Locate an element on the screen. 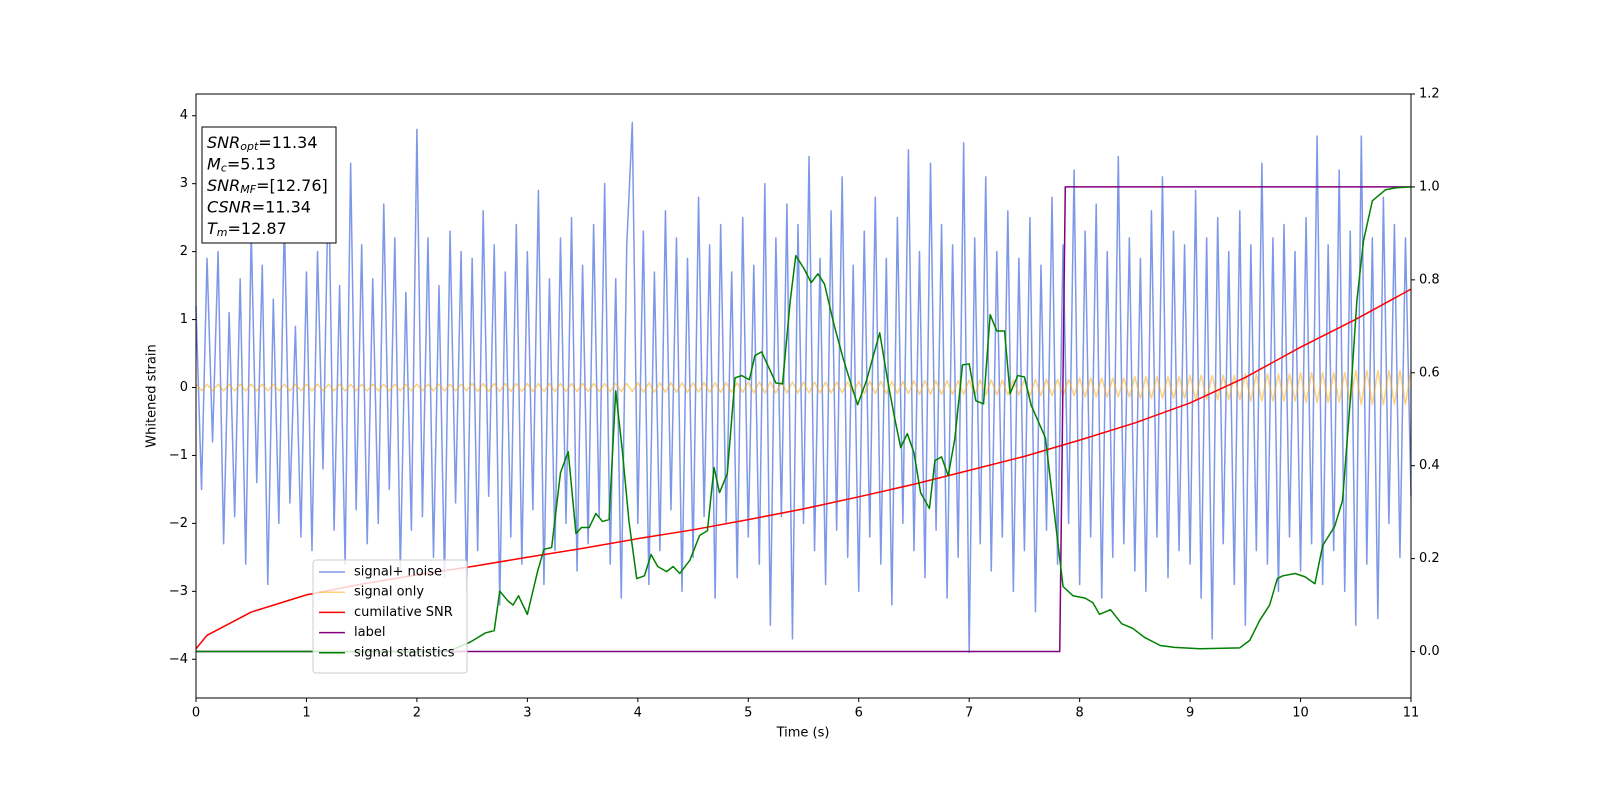 The image size is (1600, 800). y-tick-label: −2 is located at coordinates (178, 523).